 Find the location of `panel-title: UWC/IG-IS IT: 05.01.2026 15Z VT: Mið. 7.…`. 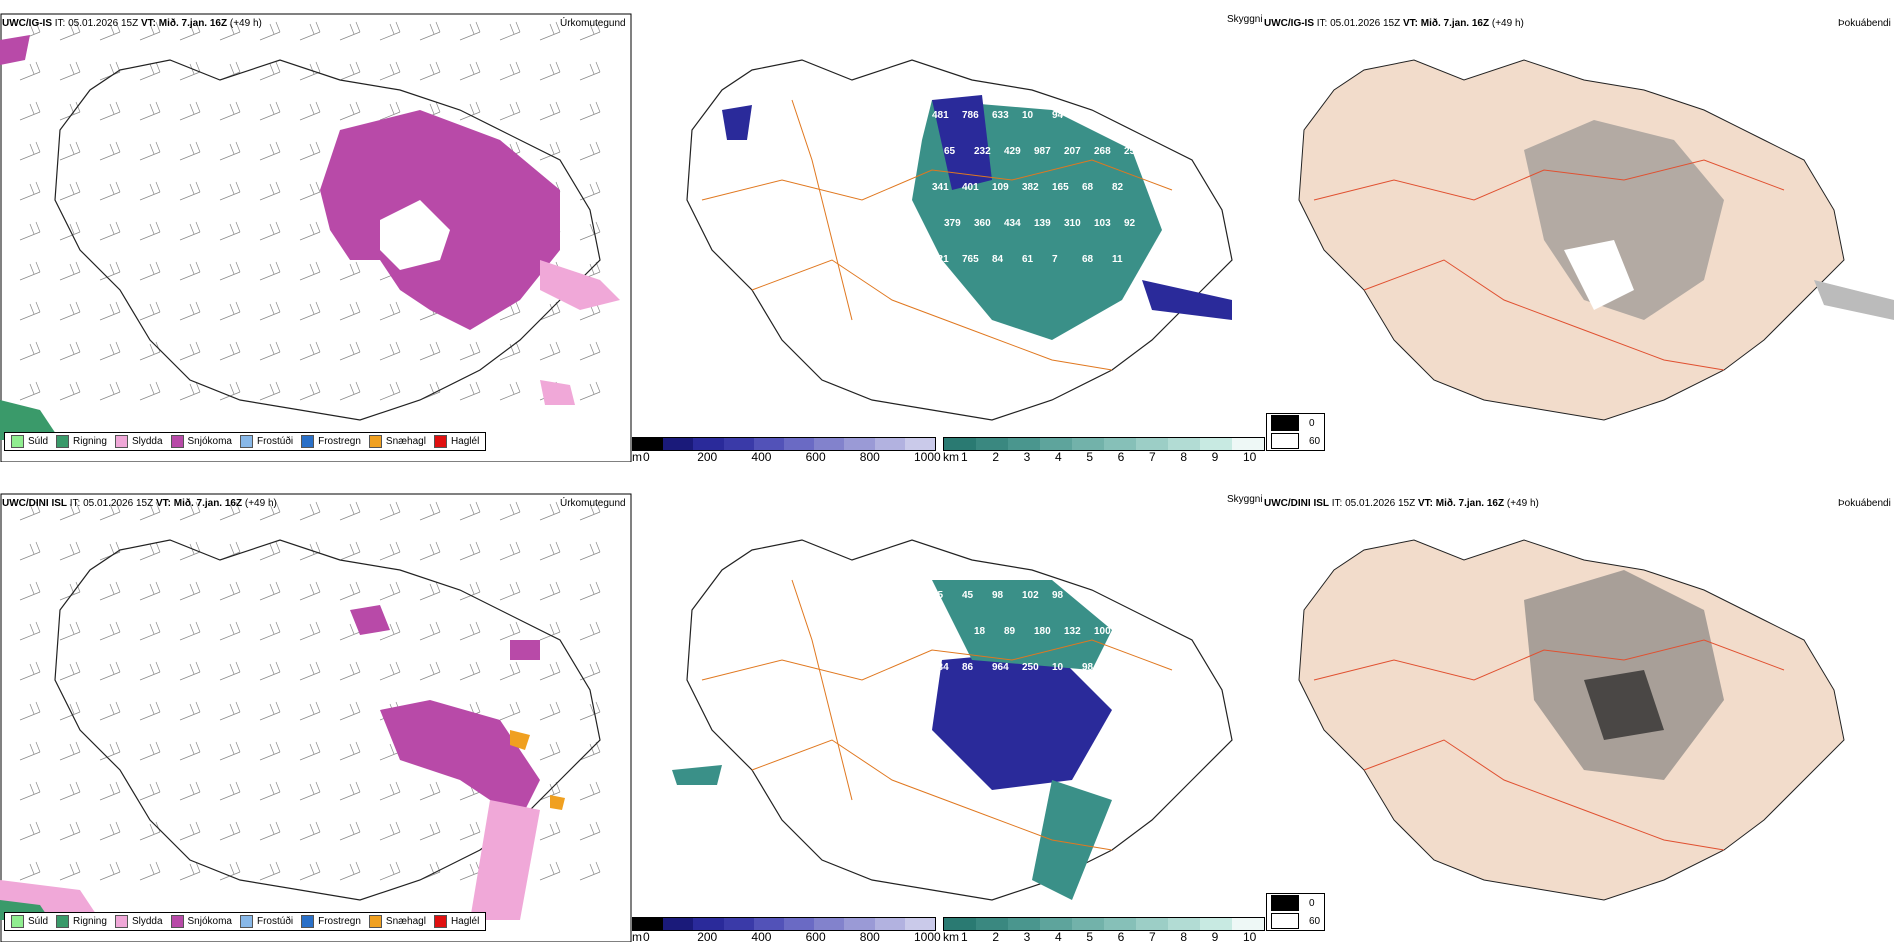

panel-title: UWC/IG-IS IT: 05.01.2026 15Z VT: Mið. 7.… is located at coordinates (1394, 23).